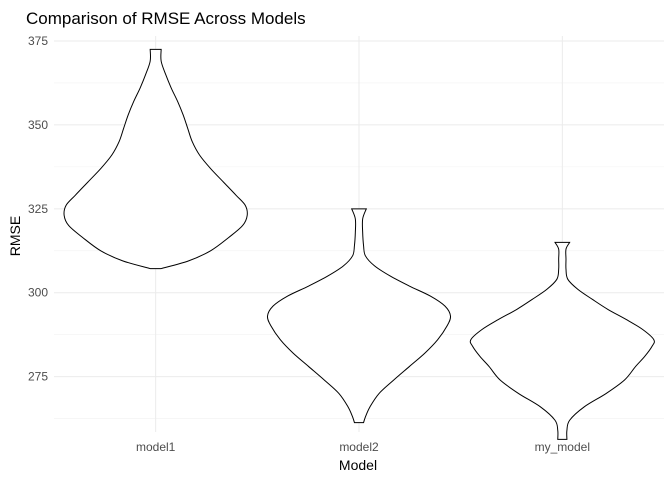  What do you see at coordinates (38, 41) in the screenshot?
I see `y-tick-label: 375` at bounding box center [38, 41].